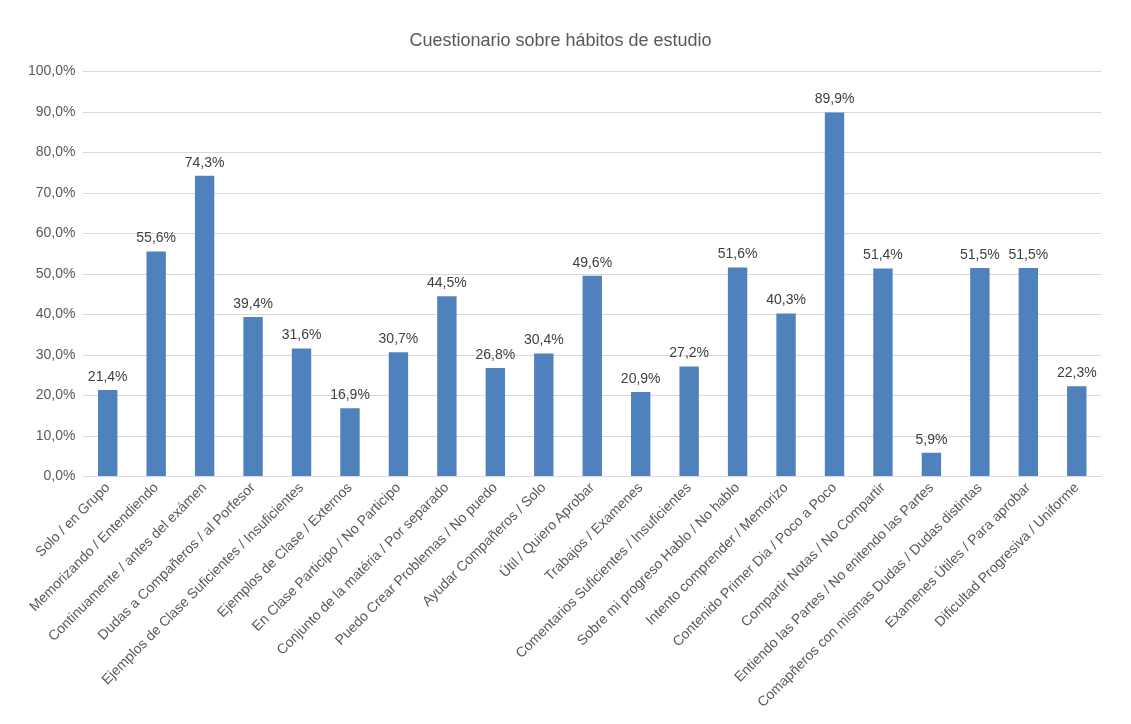 The width and height of the screenshot is (1131, 724). What do you see at coordinates (55, 313) in the screenshot?
I see `y-tick-label: 40,0%` at bounding box center [55, 313].